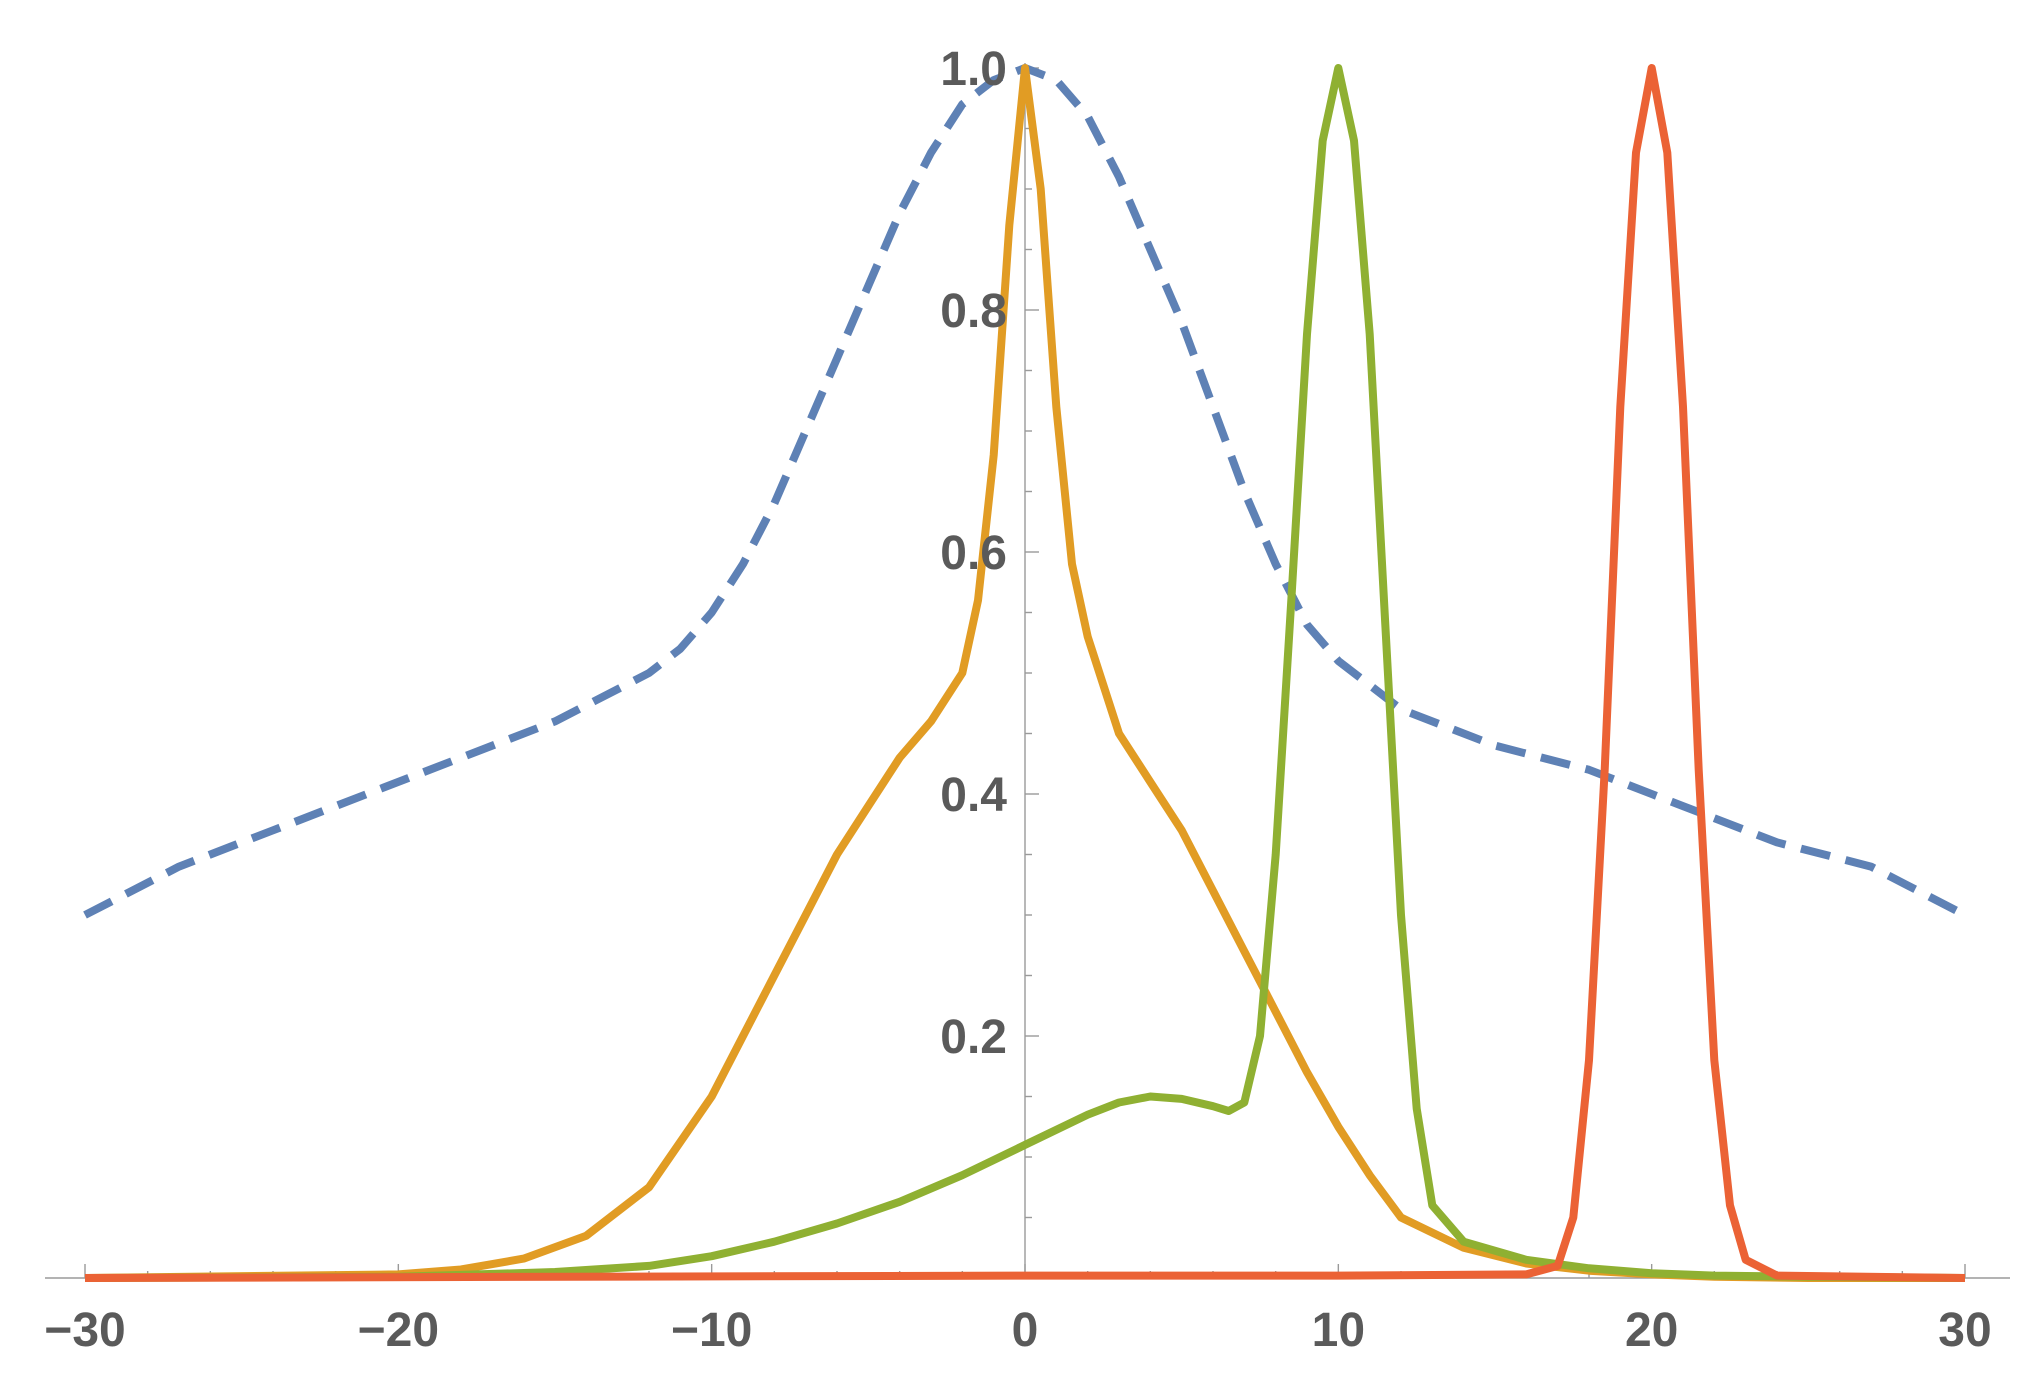 The width and height of the screenshot is (2042, 1377). What do you see at coordinates (398, 1330) in the screenshot?
I see `x-tick-label: −20` at bounding box center [398, 1330].